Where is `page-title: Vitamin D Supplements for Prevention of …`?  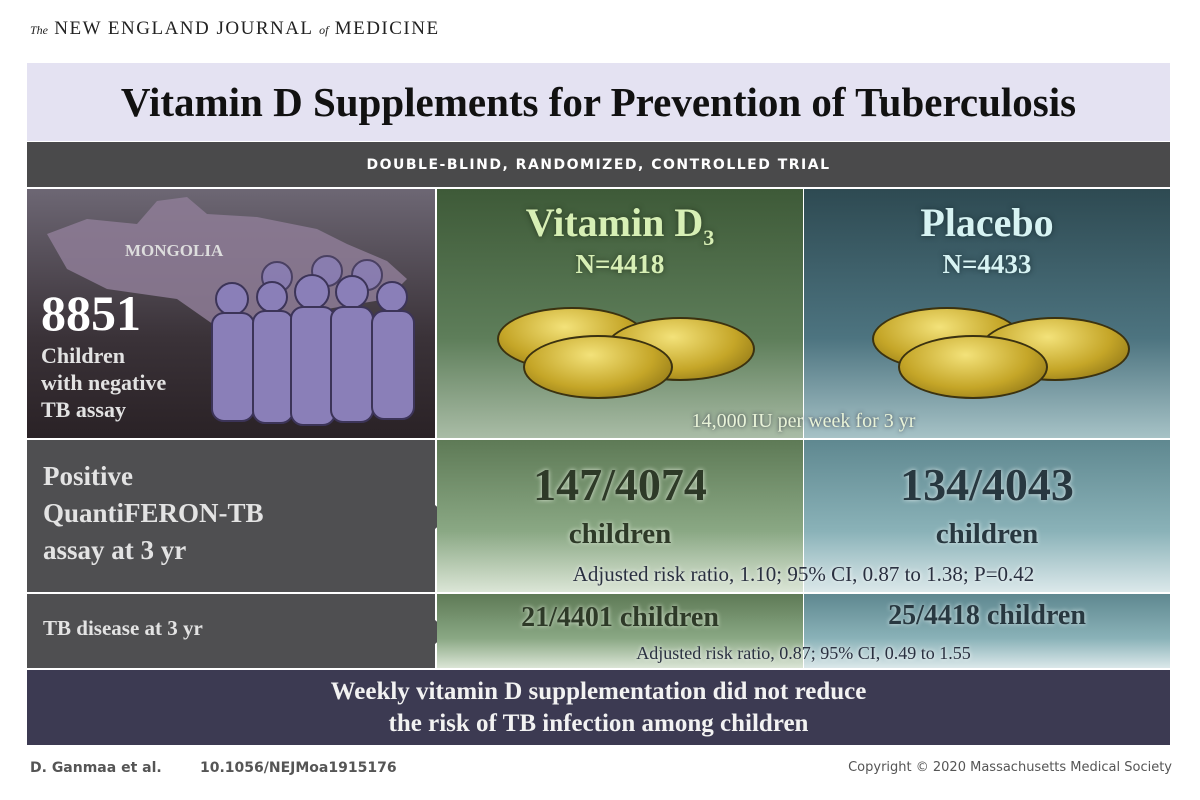
page-title: Vitamin D Supplements for Prevention of … is located at coordinates (598, 102).